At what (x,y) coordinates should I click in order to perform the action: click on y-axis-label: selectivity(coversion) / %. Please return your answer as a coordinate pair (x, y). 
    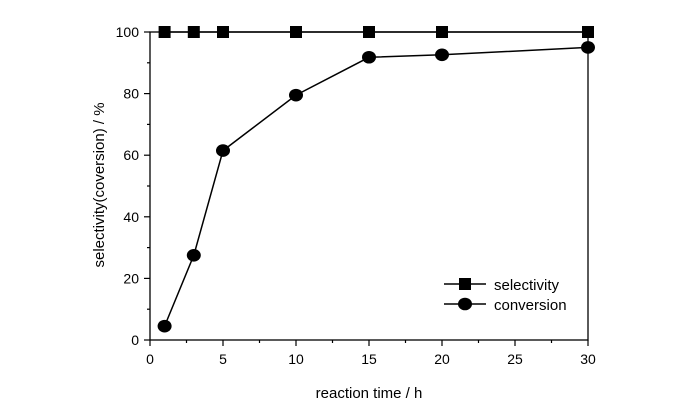
    Looking at the image, I should click on (99, 184).